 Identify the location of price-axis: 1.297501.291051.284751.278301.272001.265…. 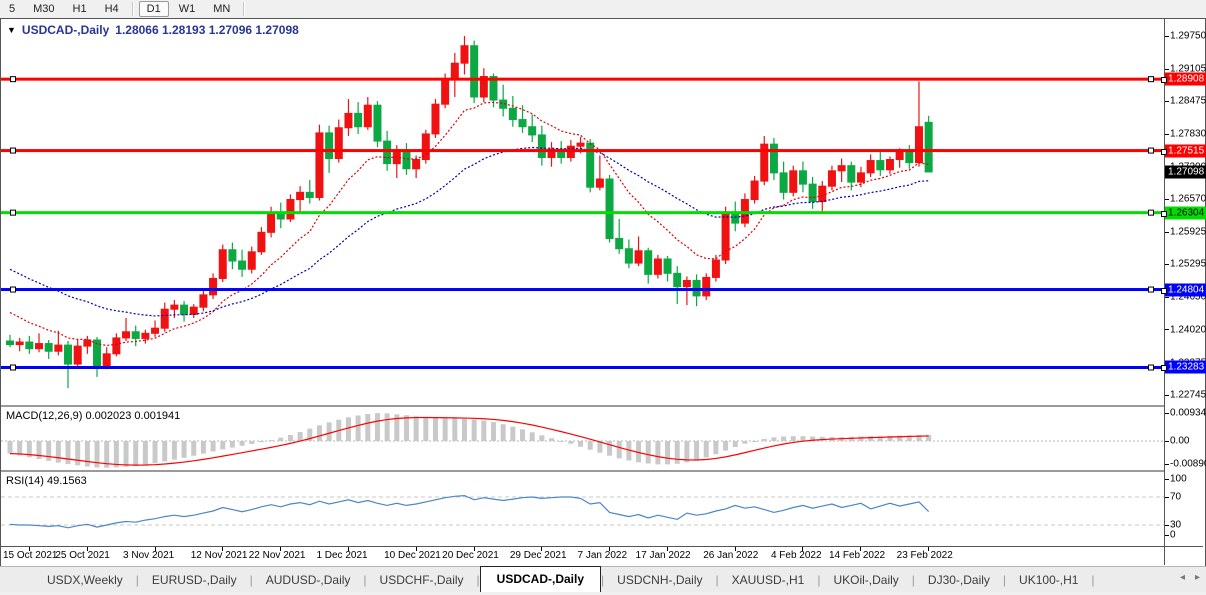
(1183, 282).